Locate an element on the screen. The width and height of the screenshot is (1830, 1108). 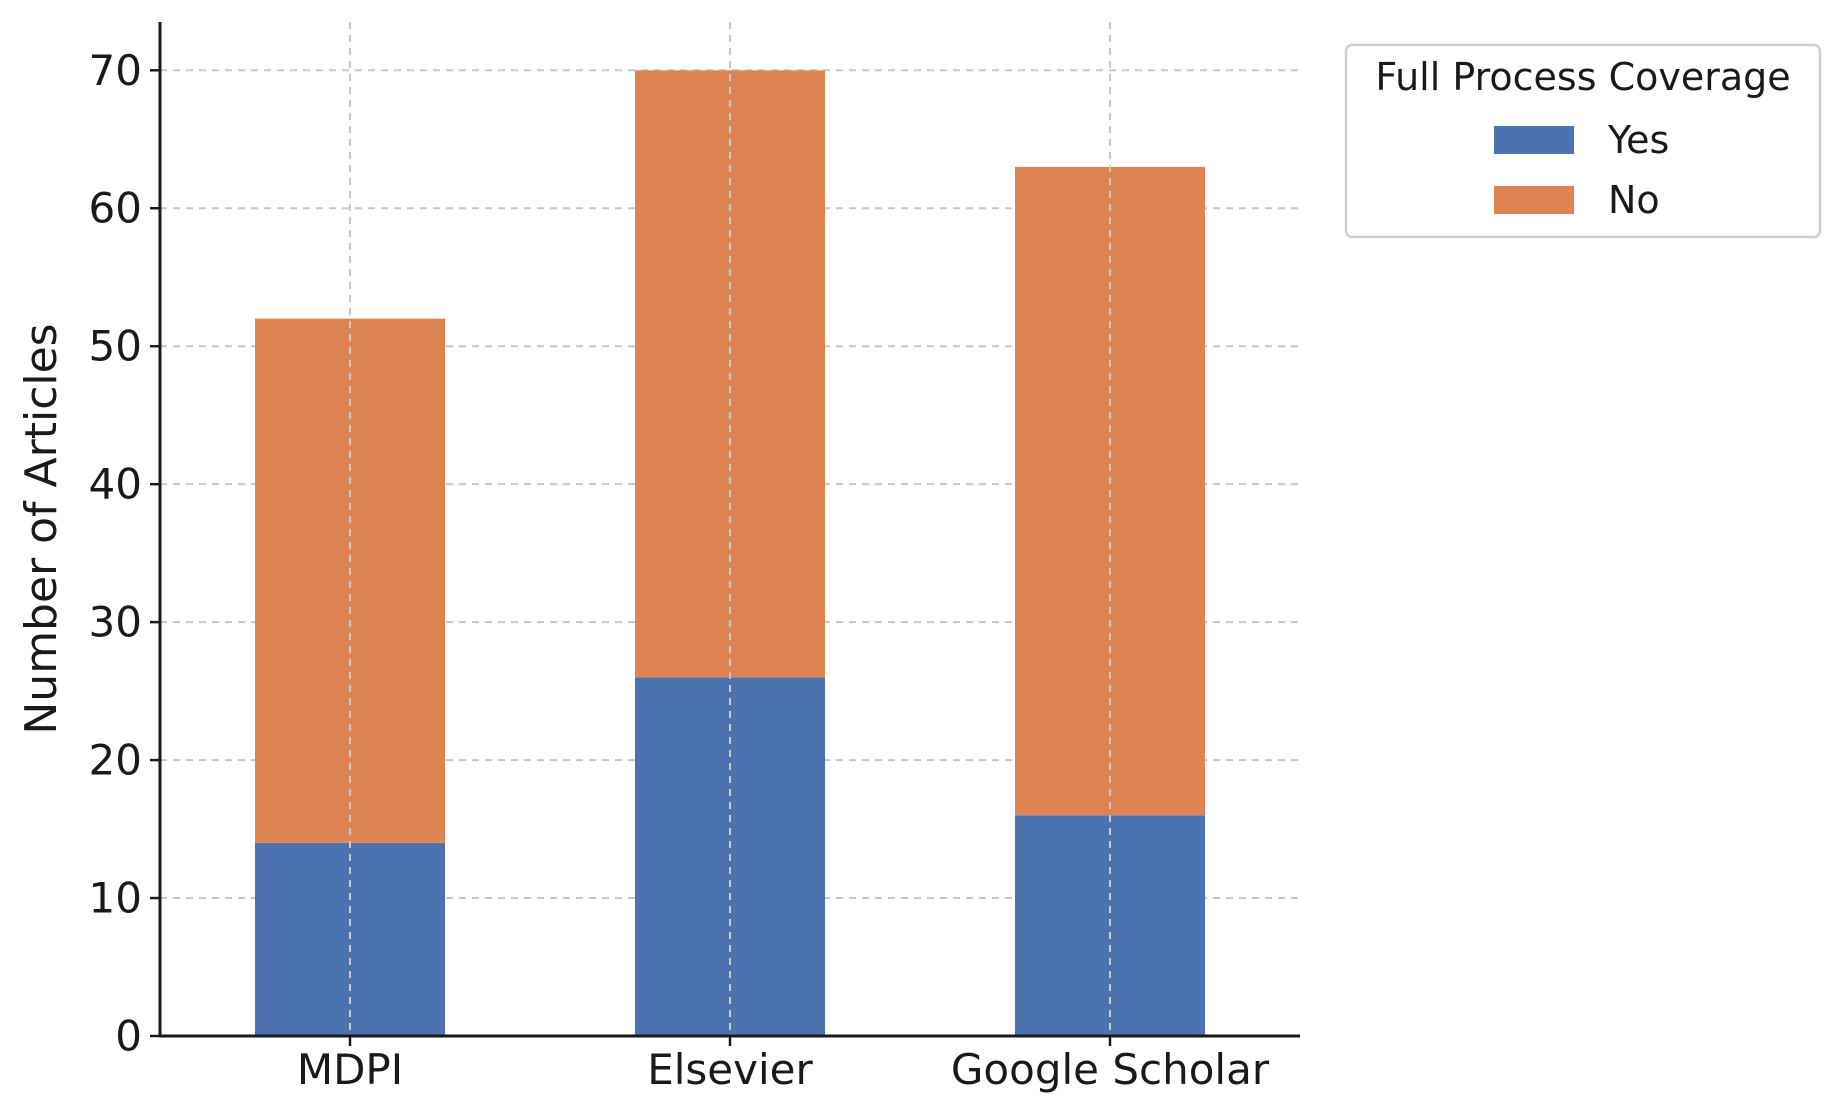
legend-swatch-yes is located at coordinates (1534, 140).